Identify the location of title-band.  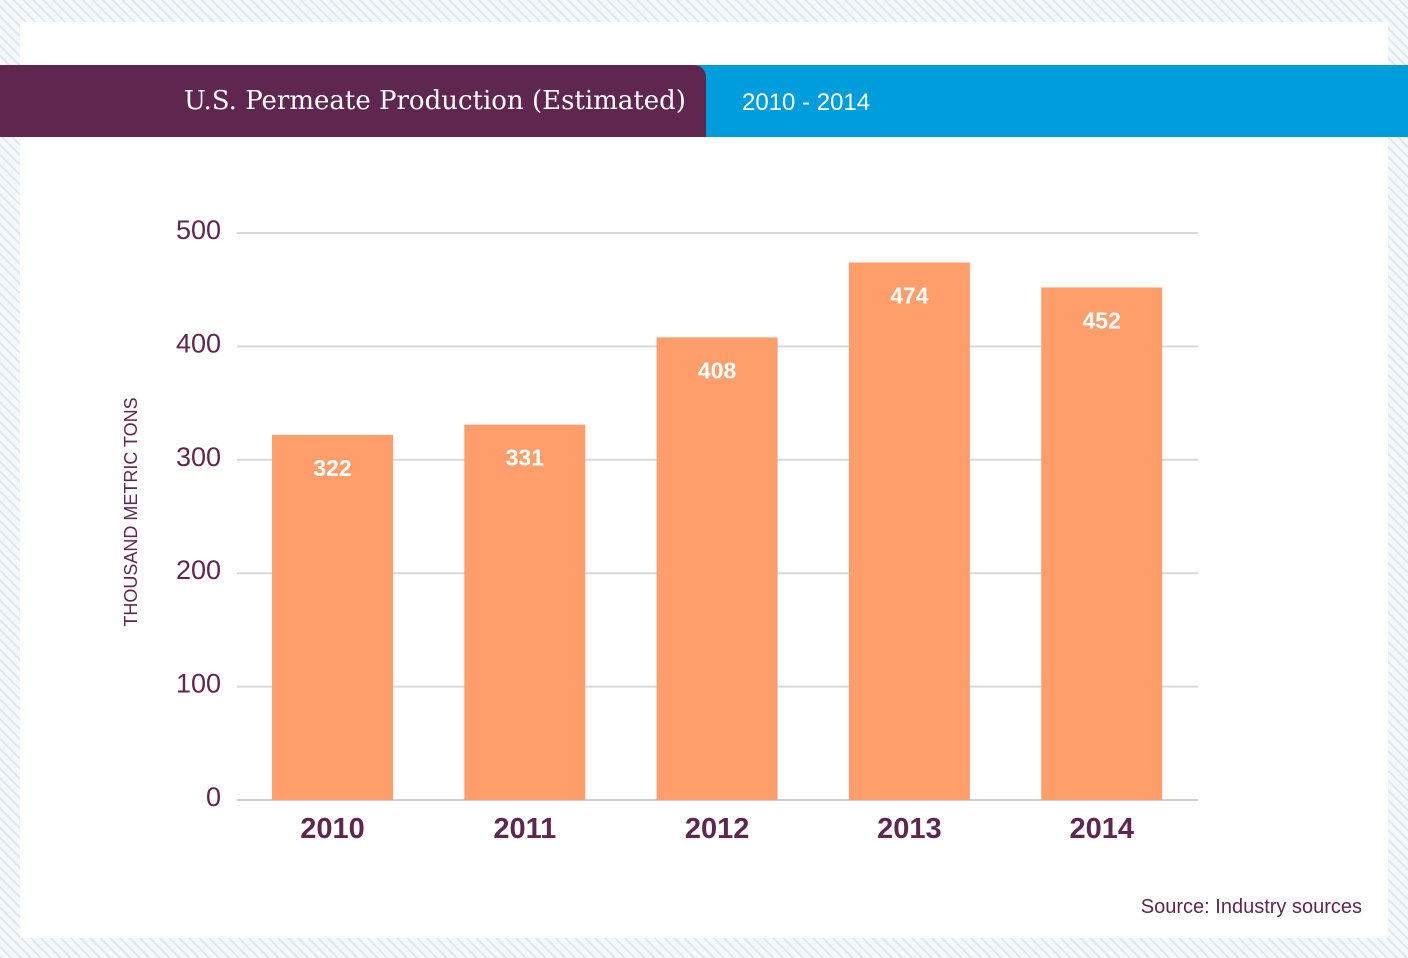
(353, 101).